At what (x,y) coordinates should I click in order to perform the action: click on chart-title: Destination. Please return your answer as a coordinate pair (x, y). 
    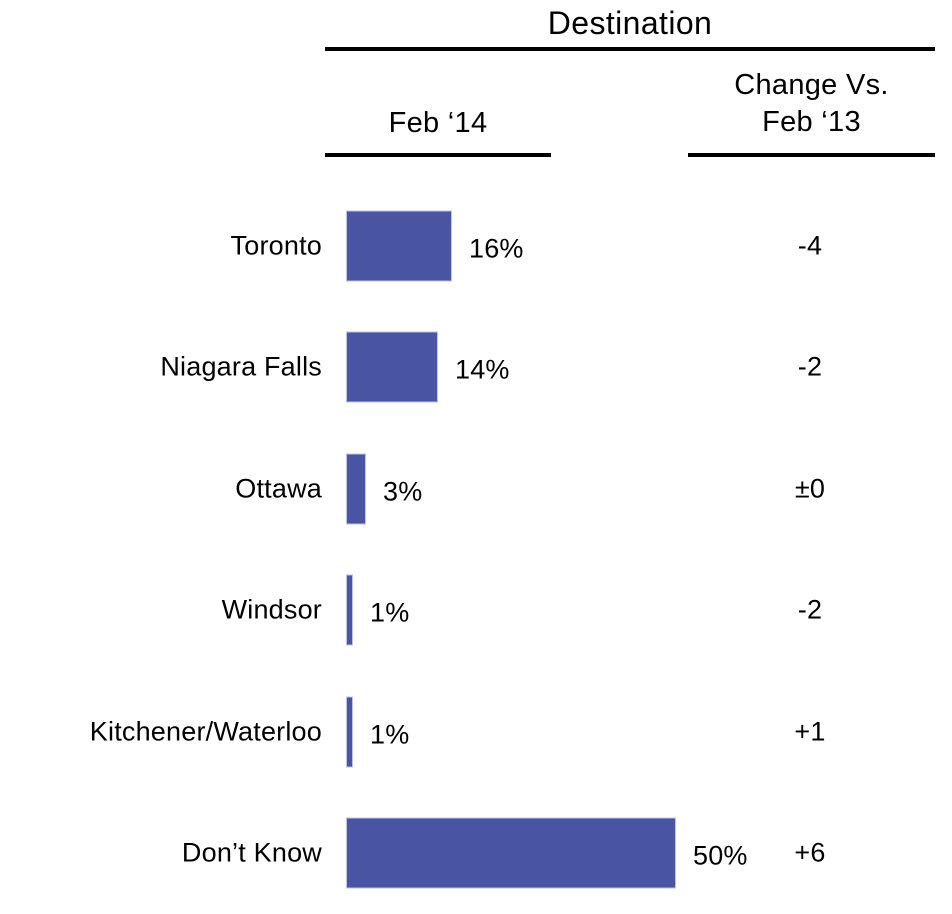
    Looking at the image, I should click on (630, 23).